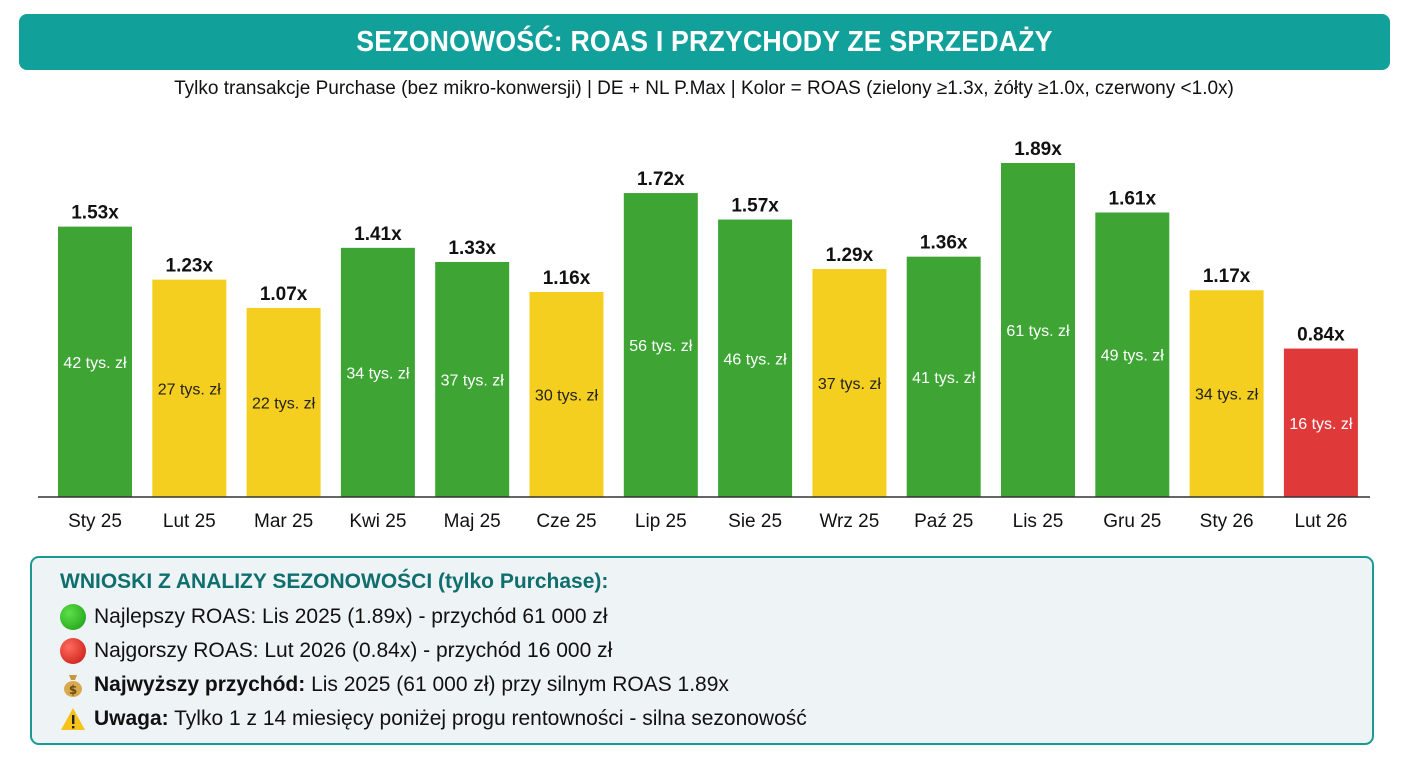 The image size is (1408, 768). I want to click on x-tick-label: Kwi 25, so click(377, 521).